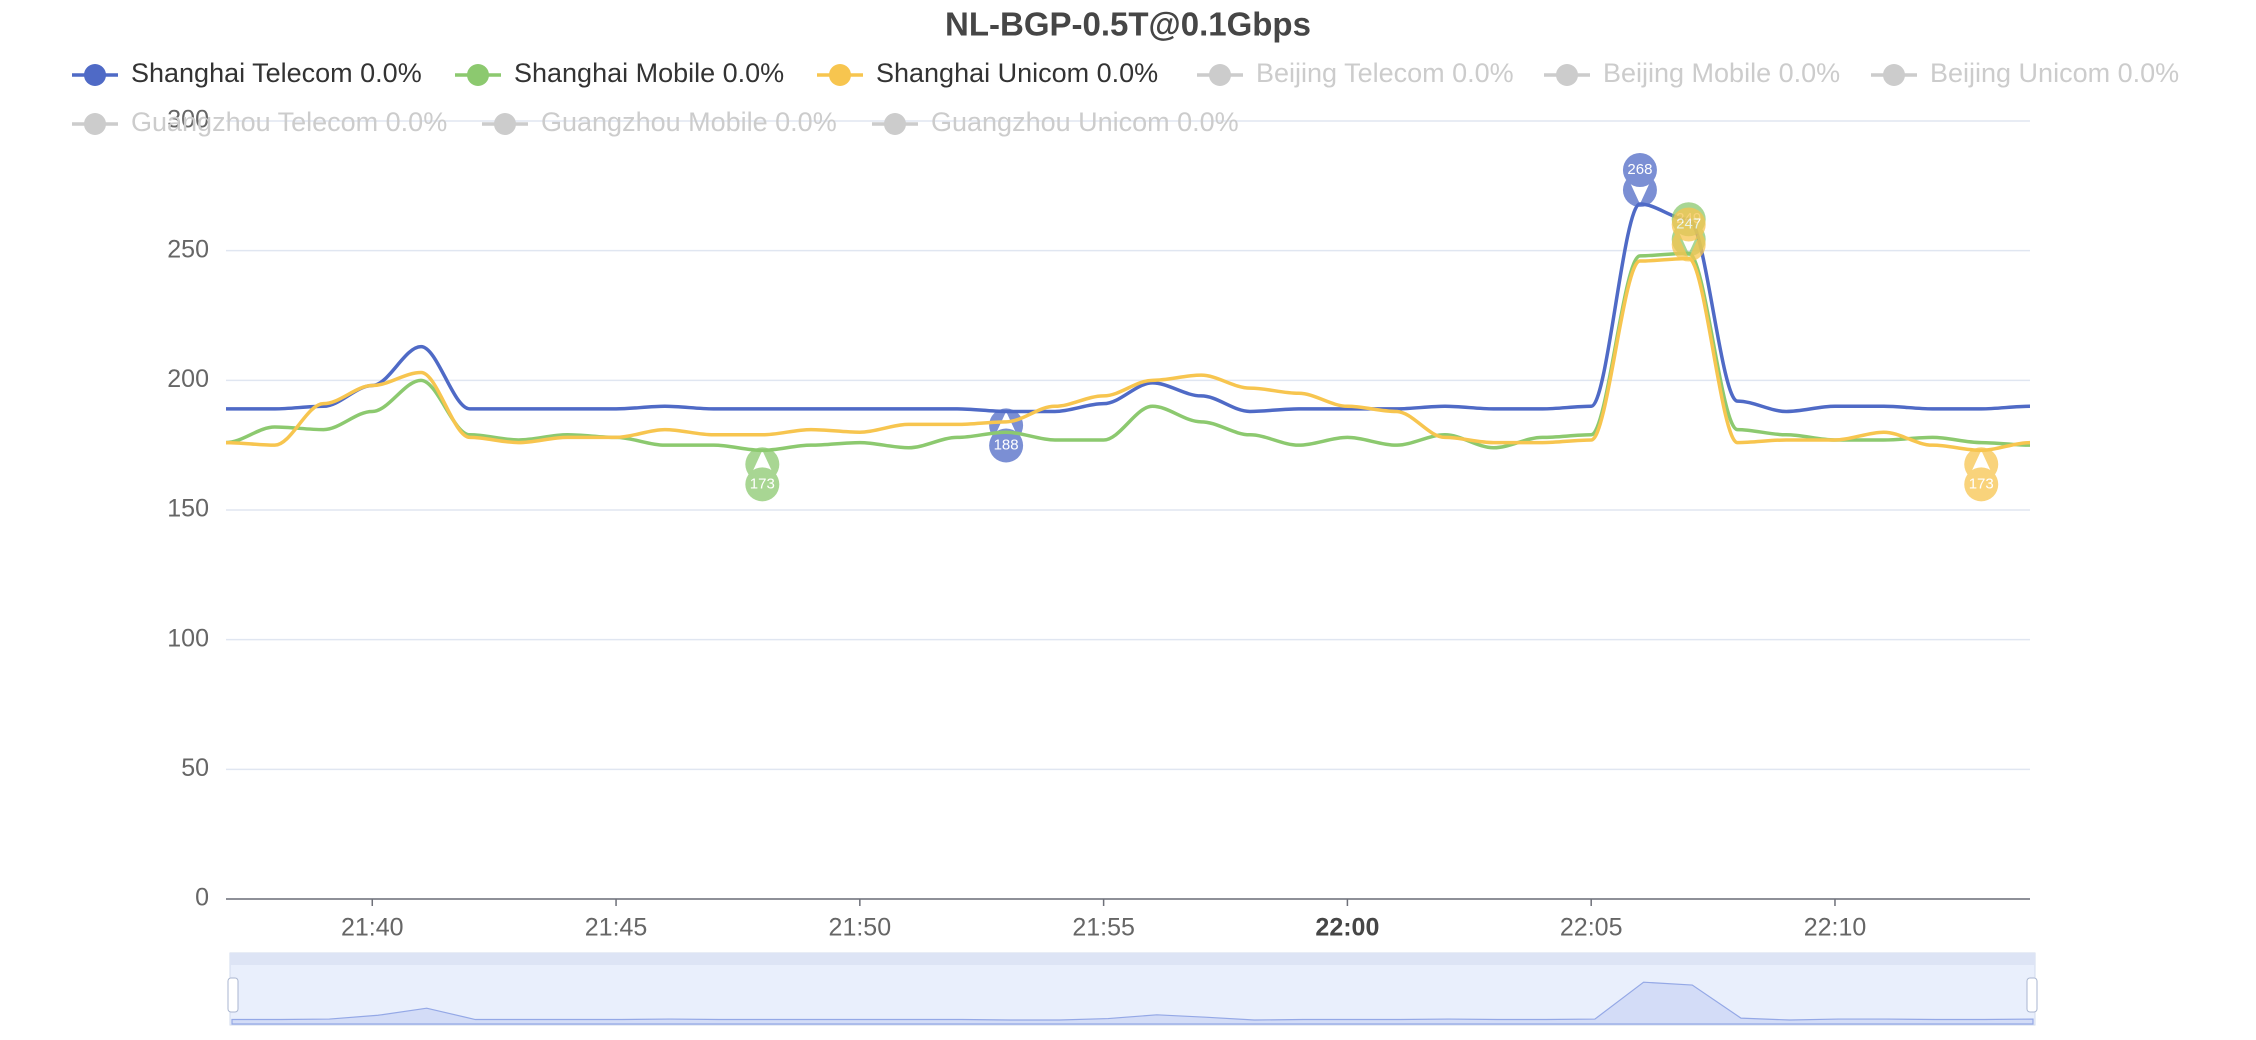 The height and width of the screenshot is (1040, 2256). I want to click on legend-item: Shanghai Mobile 0.0%, so click(619, 73).